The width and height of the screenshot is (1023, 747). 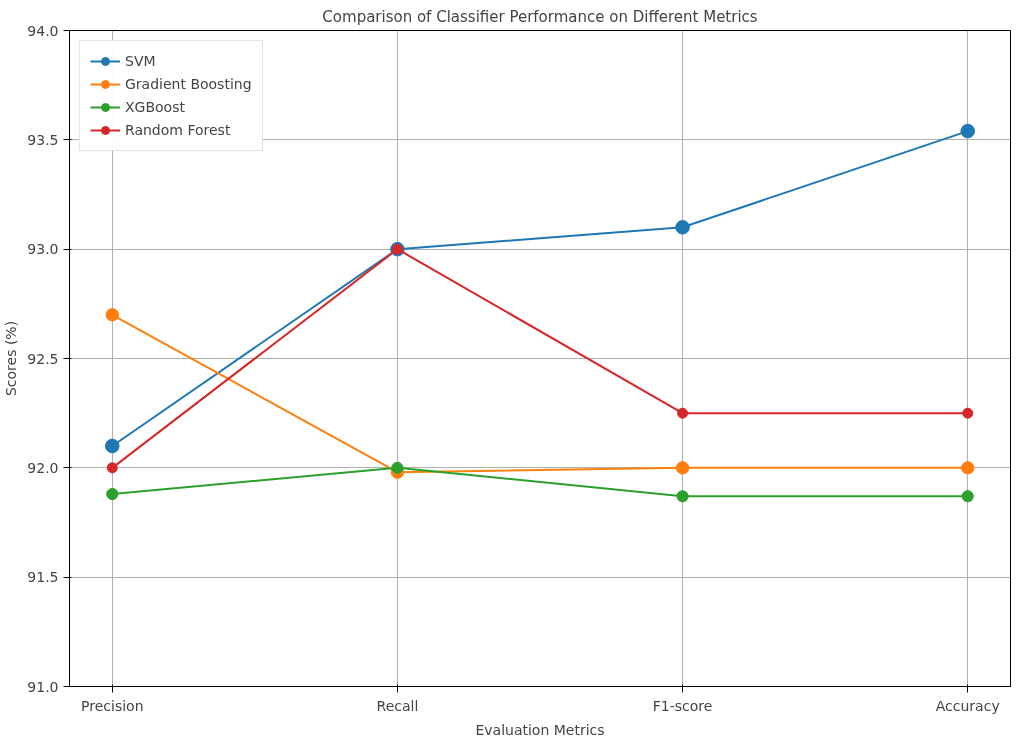 What do you see at coordinates (967, 705) in the screenshot?
I see `x-tick-label: Accuracy` at bounding box center [967, 705].